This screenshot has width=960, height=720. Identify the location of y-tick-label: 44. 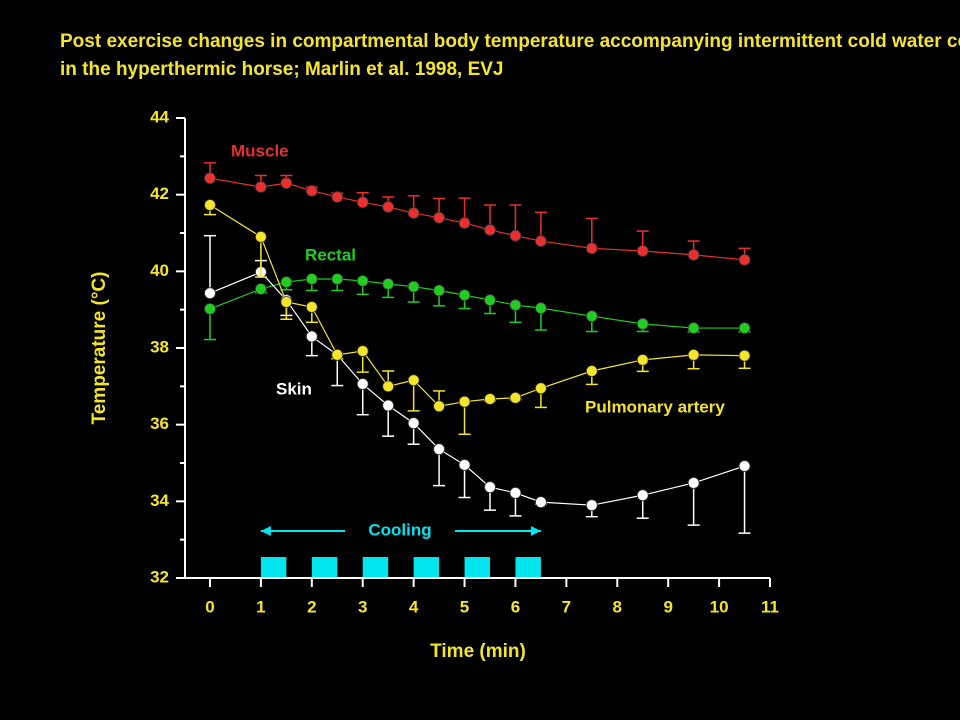
(159, 116).